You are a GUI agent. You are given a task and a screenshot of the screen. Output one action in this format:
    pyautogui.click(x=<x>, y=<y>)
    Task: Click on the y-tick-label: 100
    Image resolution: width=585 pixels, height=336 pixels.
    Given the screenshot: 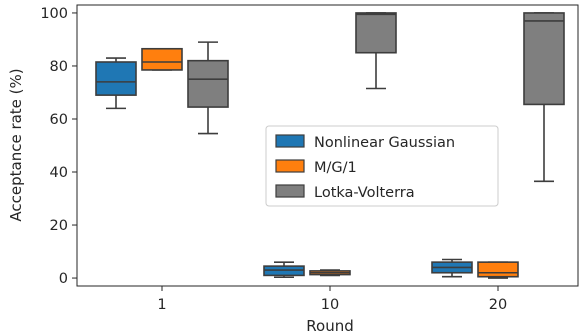 What is the action you would take?
    pyautogui.click(x=54, y=14)
    